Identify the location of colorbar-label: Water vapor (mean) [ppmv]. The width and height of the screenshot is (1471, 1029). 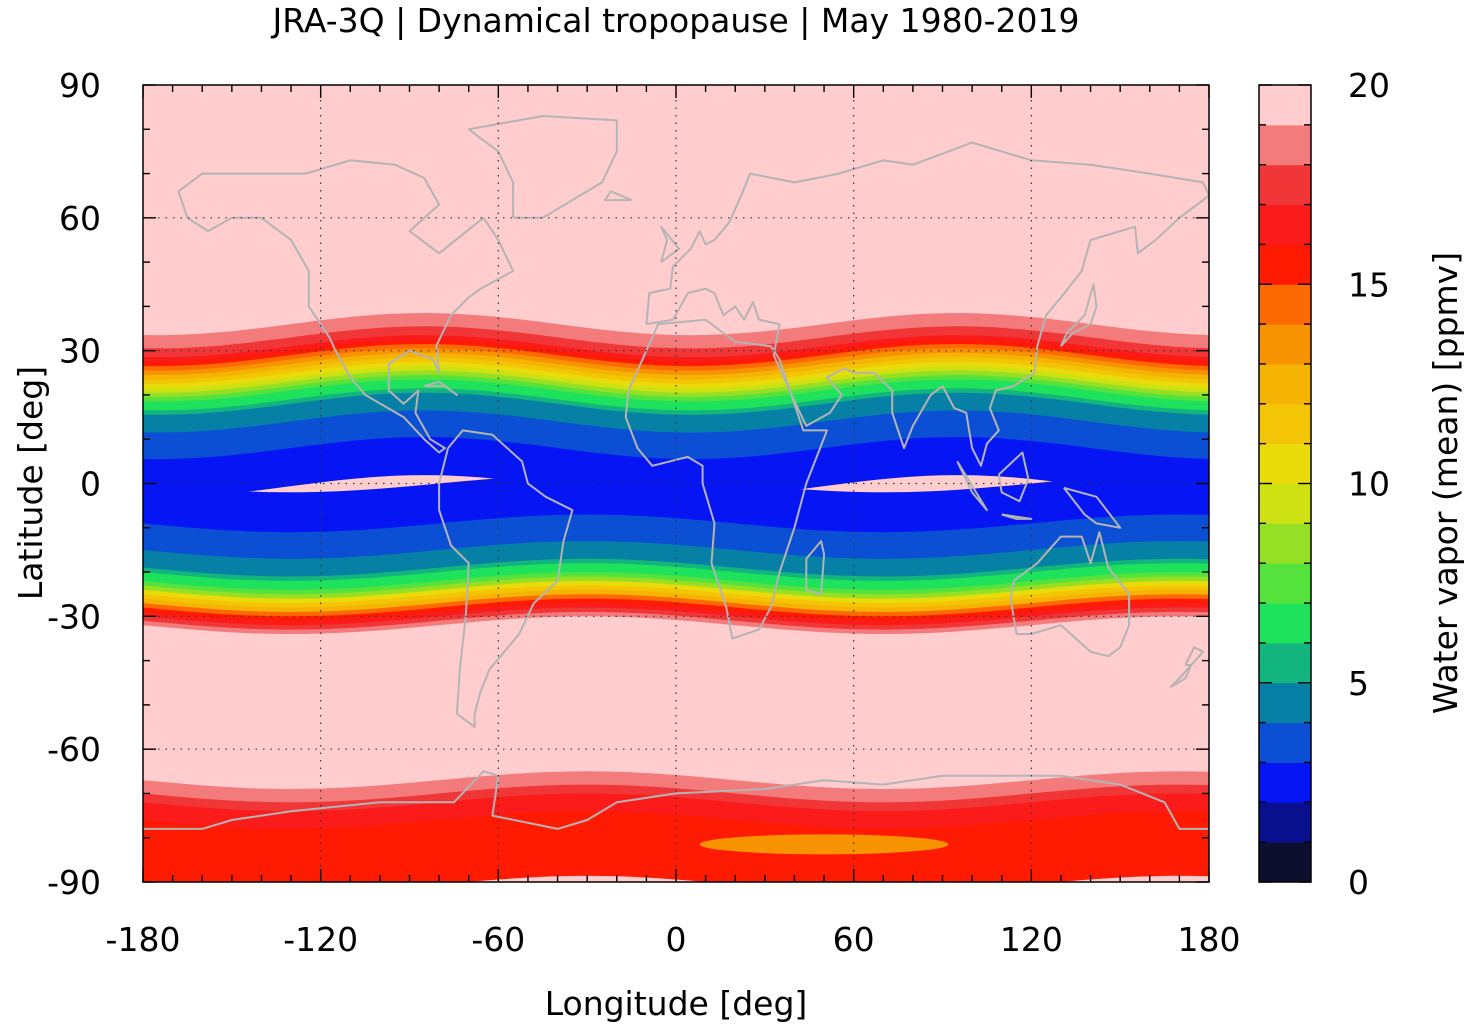
(1445, 483).